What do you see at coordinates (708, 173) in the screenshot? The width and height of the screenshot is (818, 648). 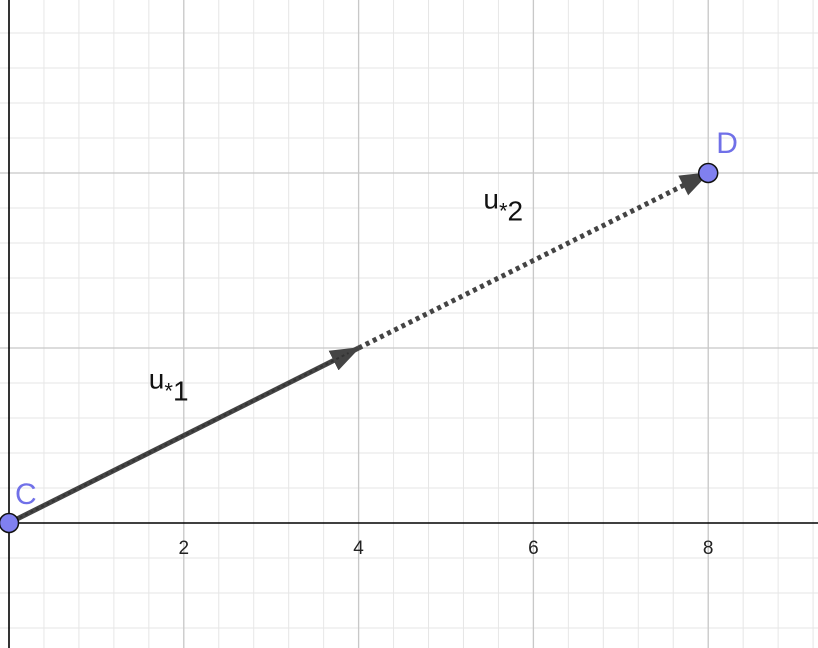 I see `point-D` at bounding box center [708, 173].